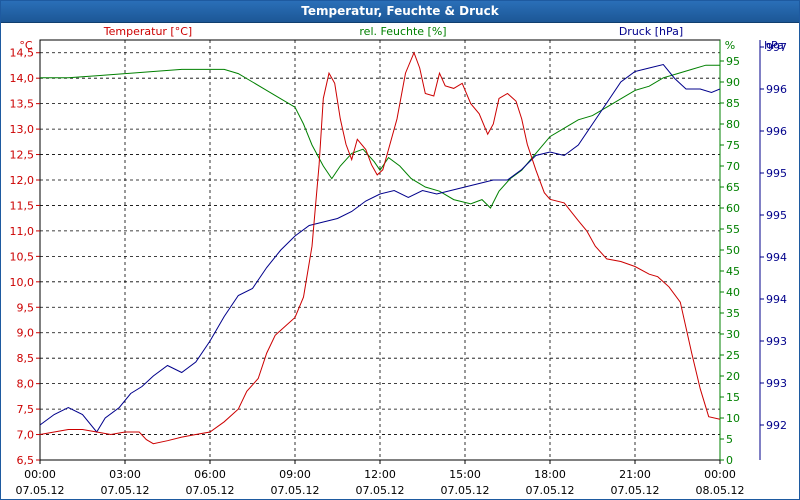 The image size is (800, 500). Describe the element at coordinates (125, 474) in the screenshot. I see `x-tick-time: 03:00` at that location.